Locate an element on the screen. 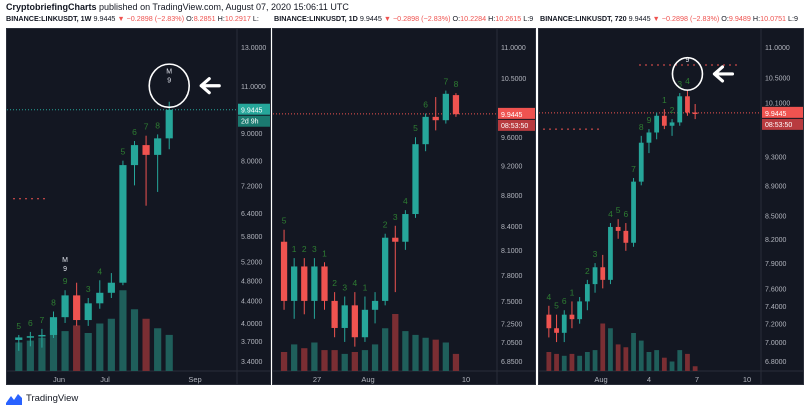  author-name: CryptobriefingCharts is located at coordinates (51, 7).